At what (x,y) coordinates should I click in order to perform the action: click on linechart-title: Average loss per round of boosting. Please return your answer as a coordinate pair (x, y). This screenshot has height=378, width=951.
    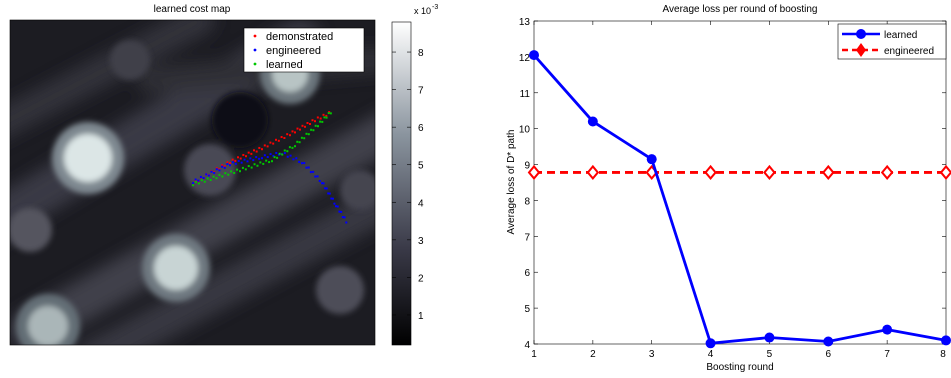
    Looking at the image, I should click on (740, 9).